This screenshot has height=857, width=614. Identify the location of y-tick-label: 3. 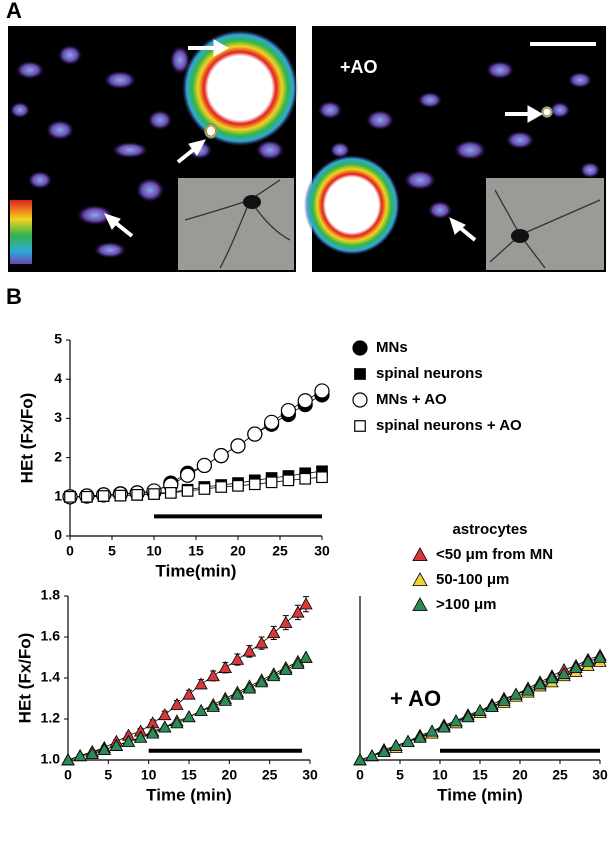
(58, 417).